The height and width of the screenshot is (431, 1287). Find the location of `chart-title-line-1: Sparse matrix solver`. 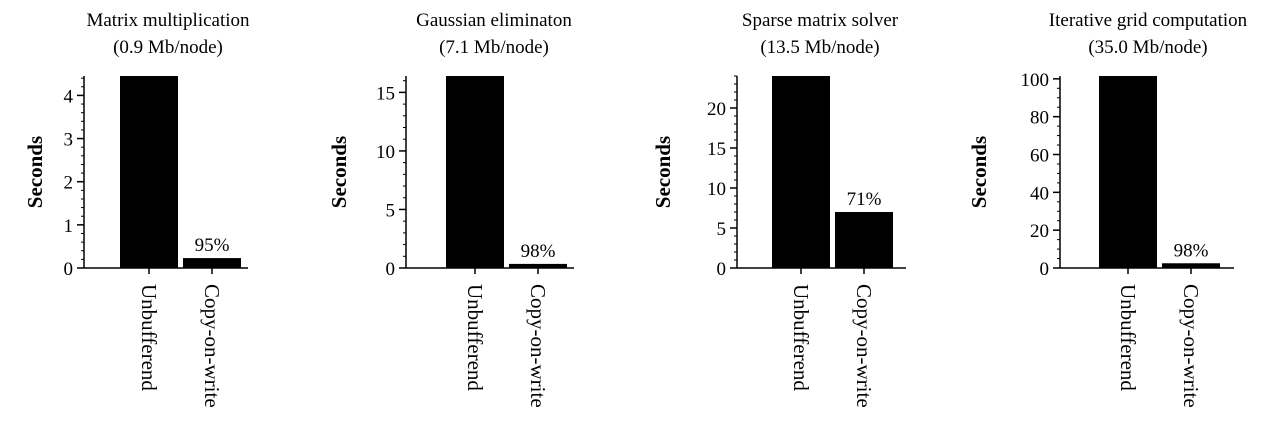

chart-title-line-1: Sparse matrix solver is located at coordinates (820, 20).